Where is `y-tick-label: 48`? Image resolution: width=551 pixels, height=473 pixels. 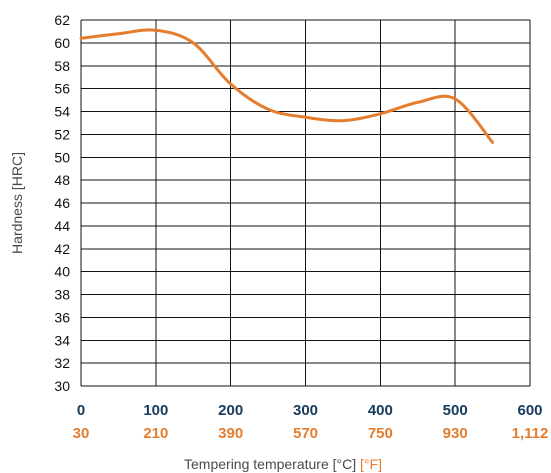 y-tick-label: 48 is located at coordinates (62, 180).